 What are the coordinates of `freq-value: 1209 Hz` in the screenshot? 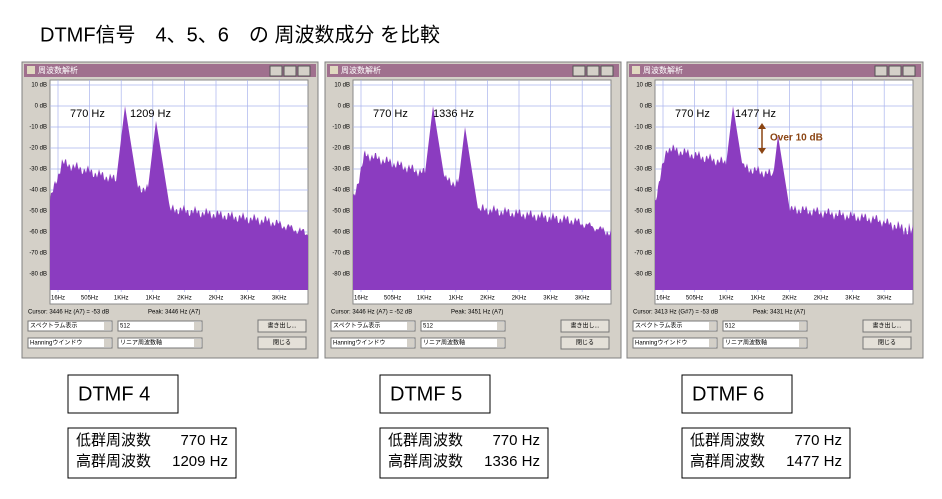 It's located at (200, 461).